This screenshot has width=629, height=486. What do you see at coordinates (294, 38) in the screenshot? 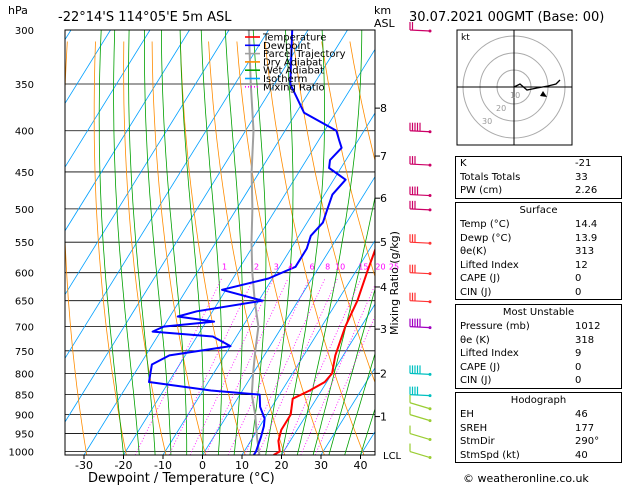
I see `legend-label: Temperature` at bounding box center [294, 38].